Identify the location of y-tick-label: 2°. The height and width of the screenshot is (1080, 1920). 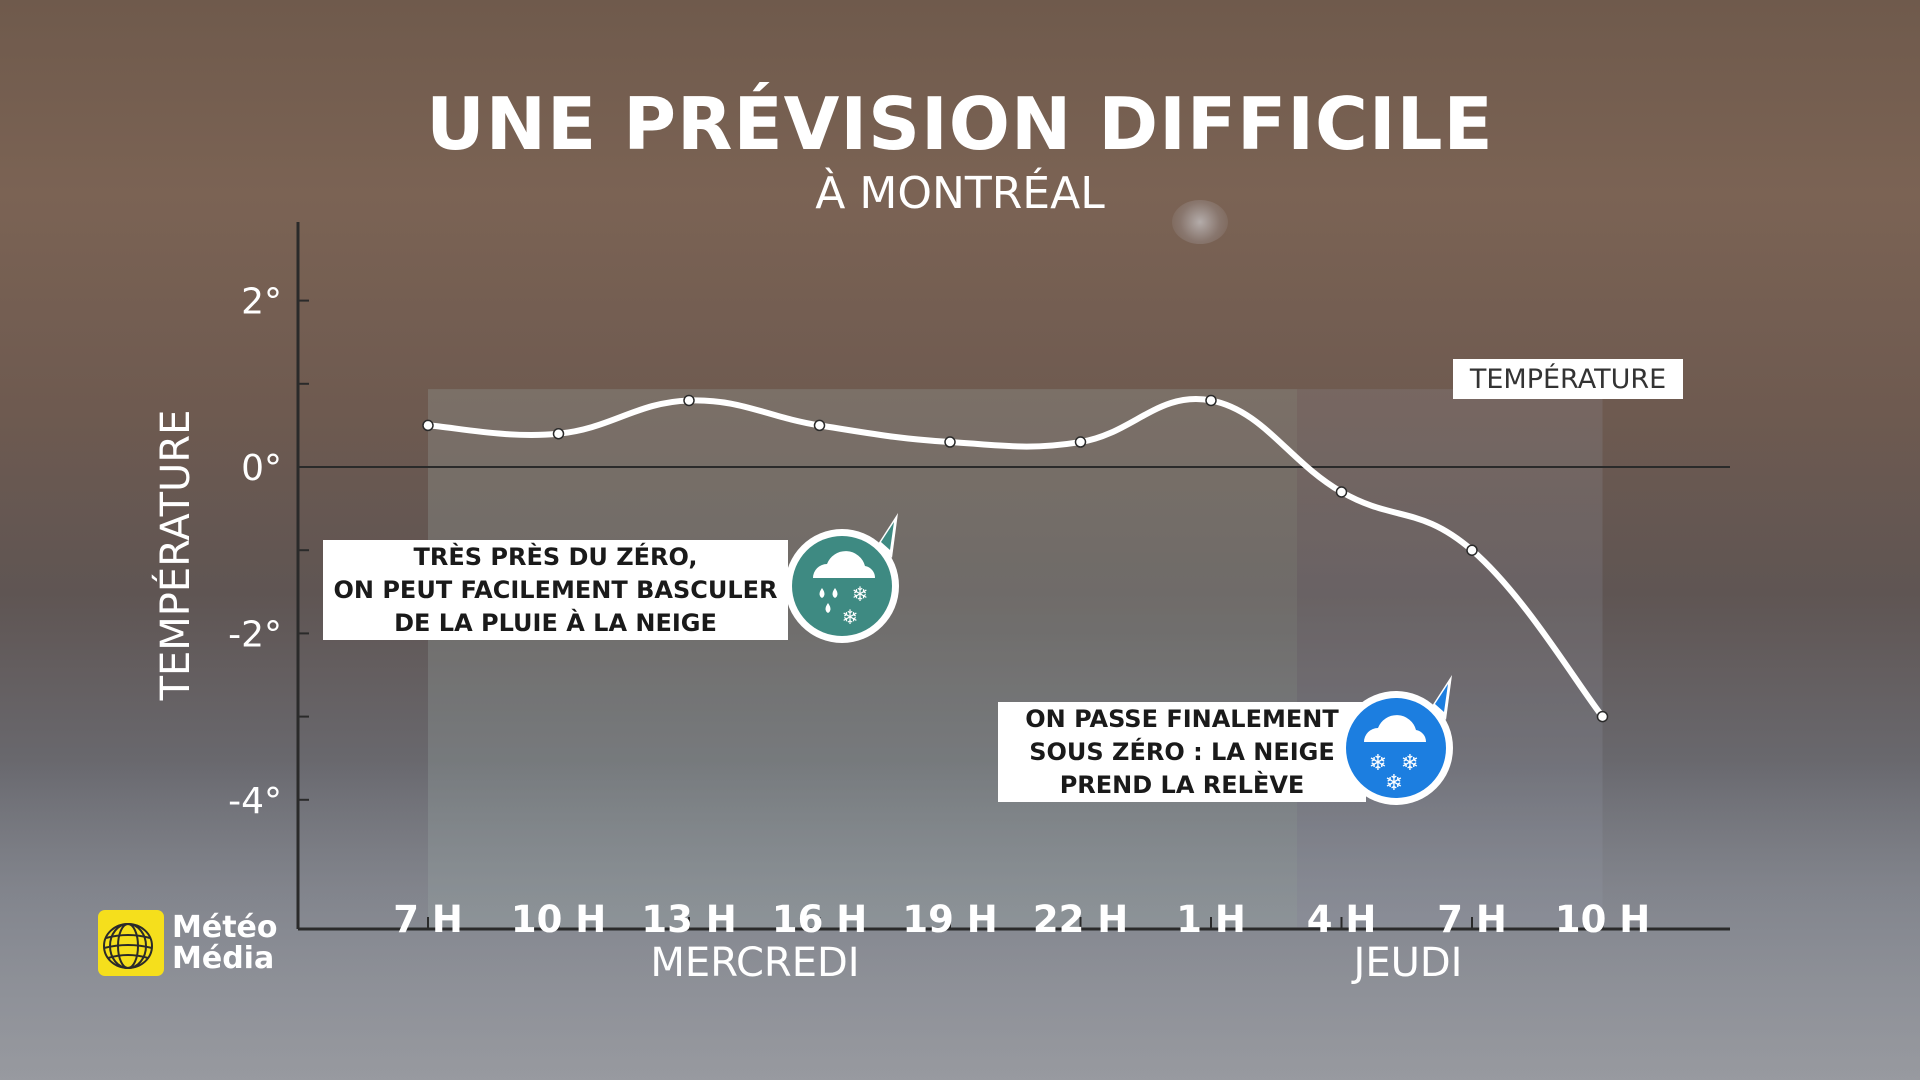
(261, 302).